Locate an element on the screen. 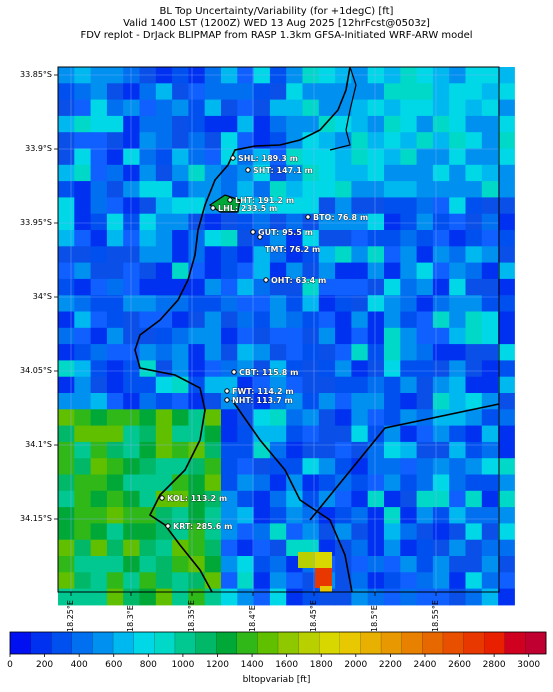 The height and width of the screenshot is (692, 553). latitude-label: 34.05°S is located at coordinates (36, 370).